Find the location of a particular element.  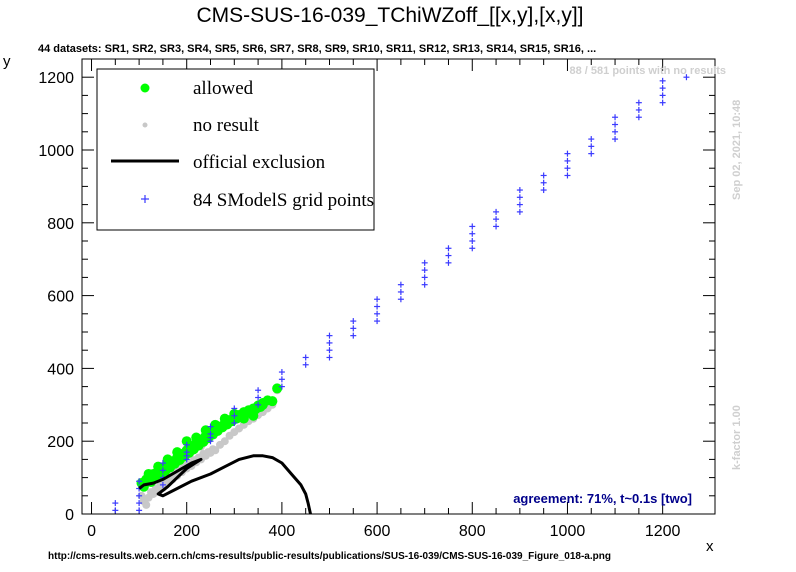

y-tick-label: 0 is located at coordinates (69, 515).